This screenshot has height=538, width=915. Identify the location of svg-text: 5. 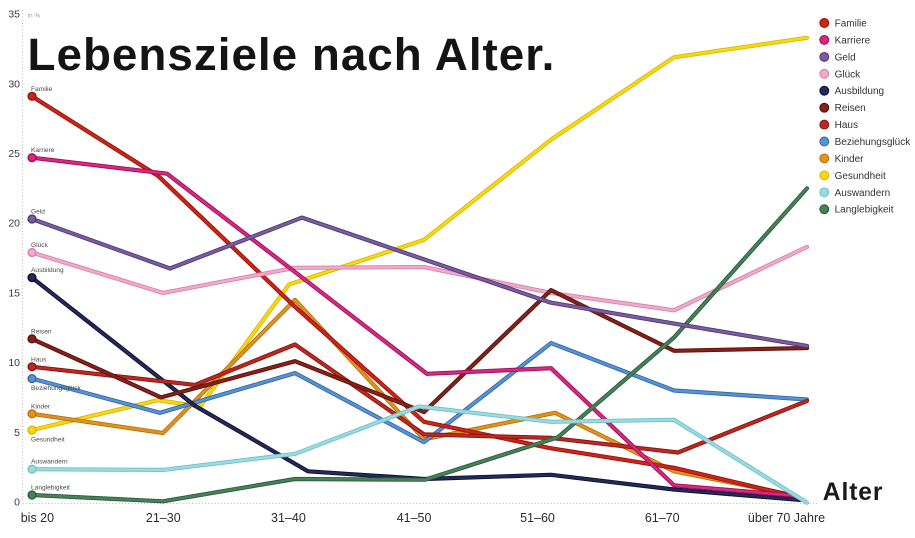
(17, 433).